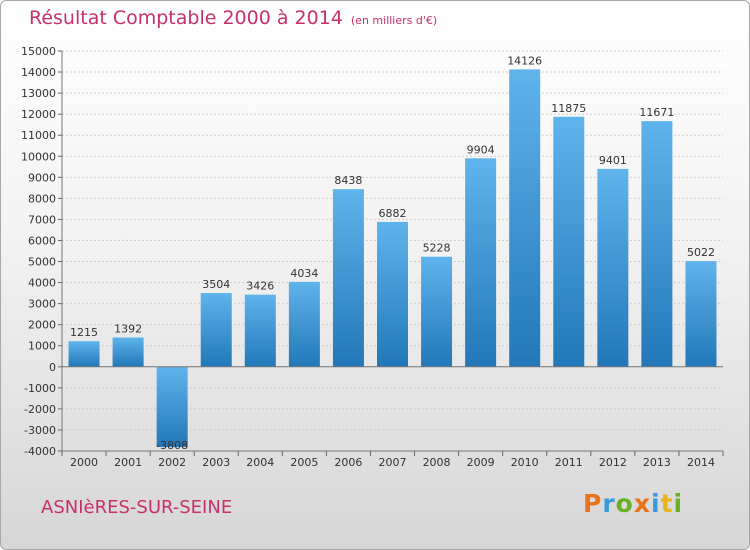 The image size is (750, 550). Describe the element at coordinates (186, 18) in the screenshot. I see `title-main: Résultat Comptable 2000 à 2014` at that location.